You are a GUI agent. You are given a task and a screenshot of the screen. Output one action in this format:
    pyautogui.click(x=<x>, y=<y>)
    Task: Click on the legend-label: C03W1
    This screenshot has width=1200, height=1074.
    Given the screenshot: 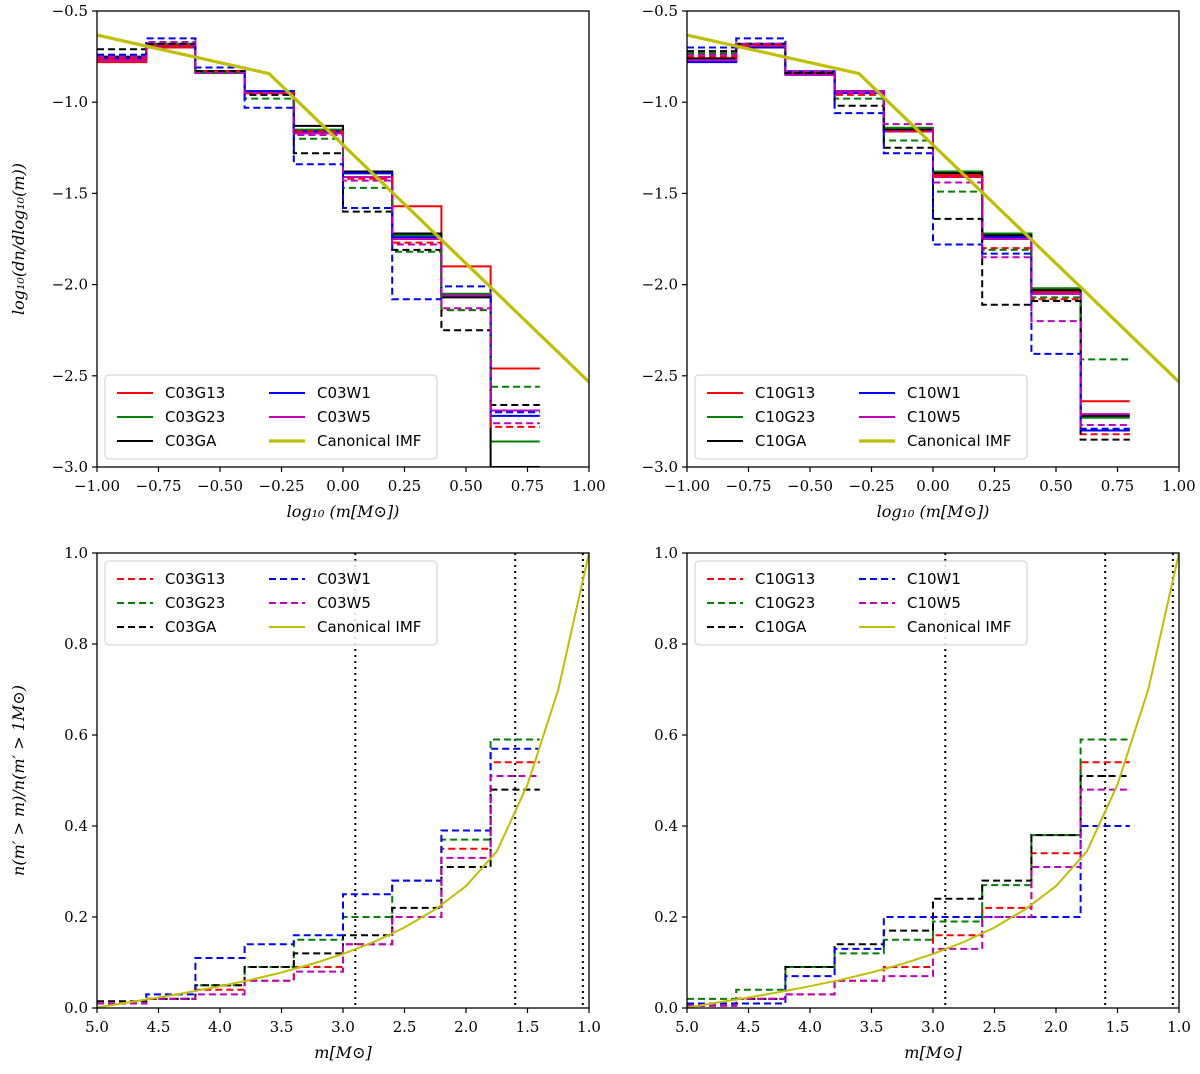 What is the action you would take?
    pyautogui.click(x=344, y=393)
    